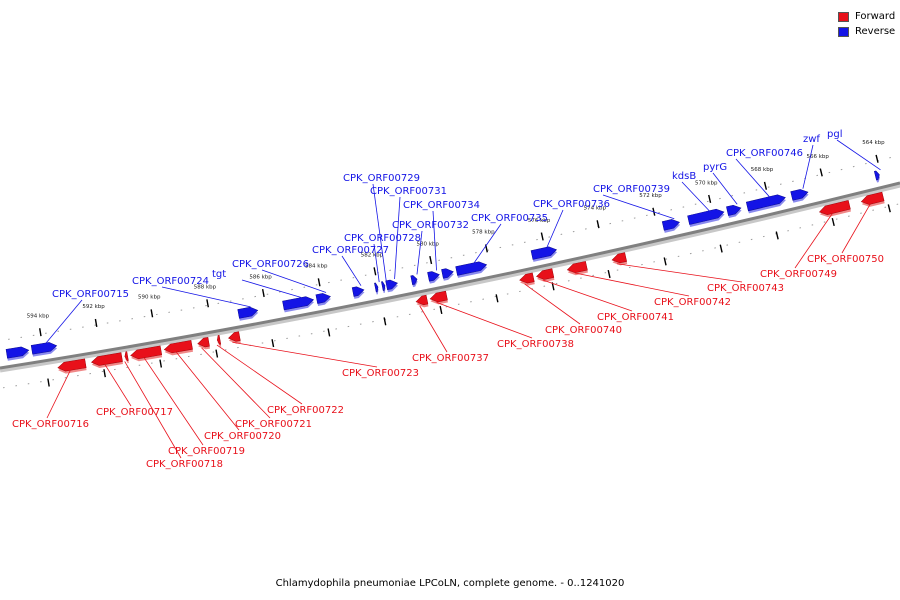  I want to click on forward-gene-label: CPK_ORF00722, so click(305, 410).